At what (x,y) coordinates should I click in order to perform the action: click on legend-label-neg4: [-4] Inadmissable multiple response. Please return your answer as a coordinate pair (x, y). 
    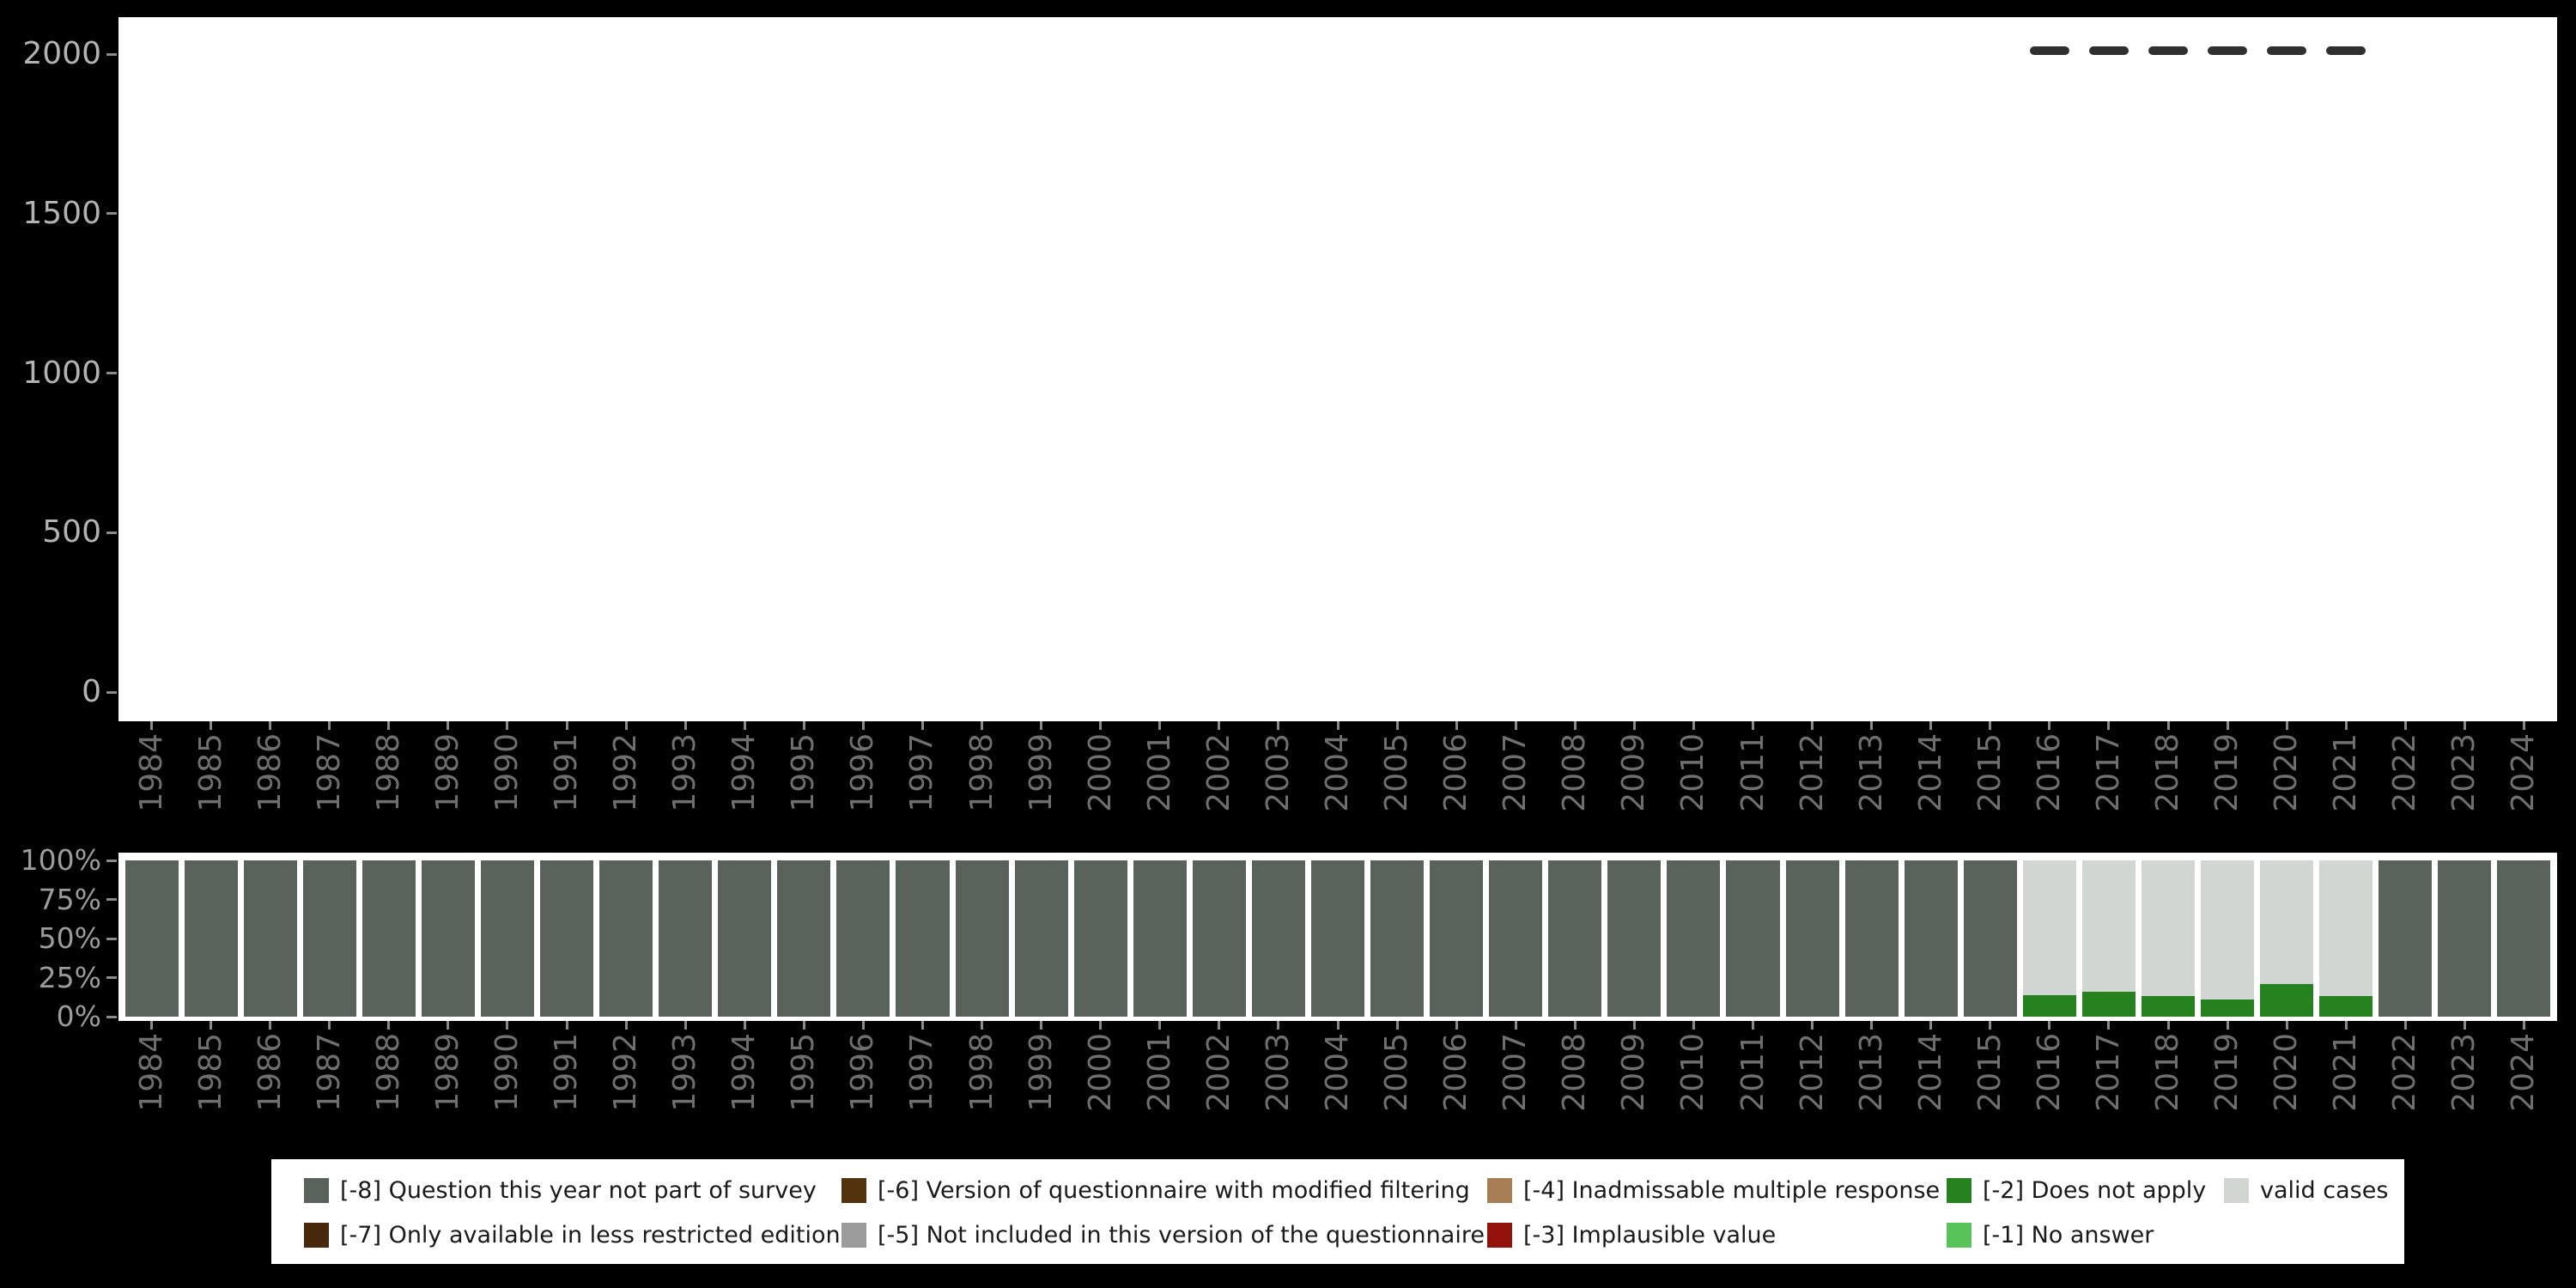
    Looking at the image, I should click on (1732, 1191).